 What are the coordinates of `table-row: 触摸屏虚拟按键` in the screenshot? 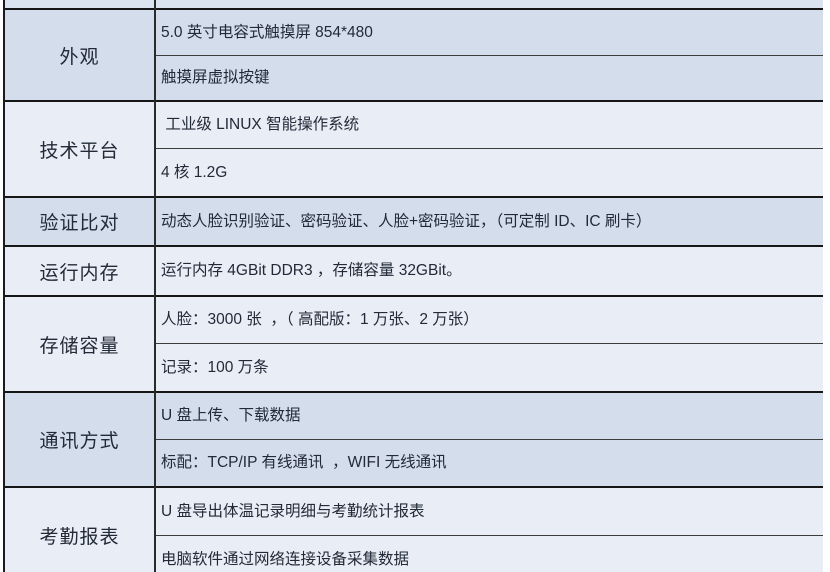 It's located at (413, 78).